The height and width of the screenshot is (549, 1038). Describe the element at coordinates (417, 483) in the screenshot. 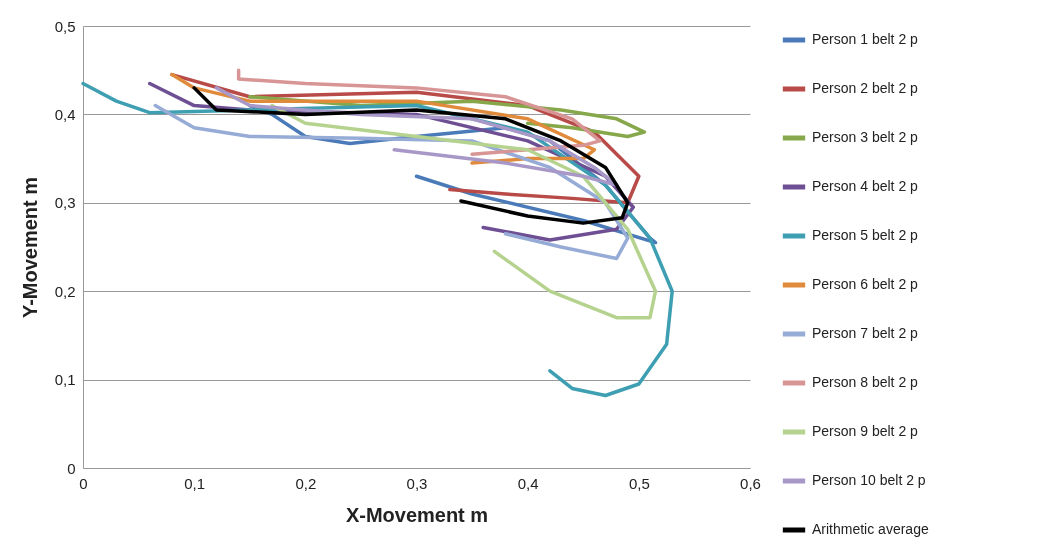

I see `x-tick-label: 0,3` at that location.